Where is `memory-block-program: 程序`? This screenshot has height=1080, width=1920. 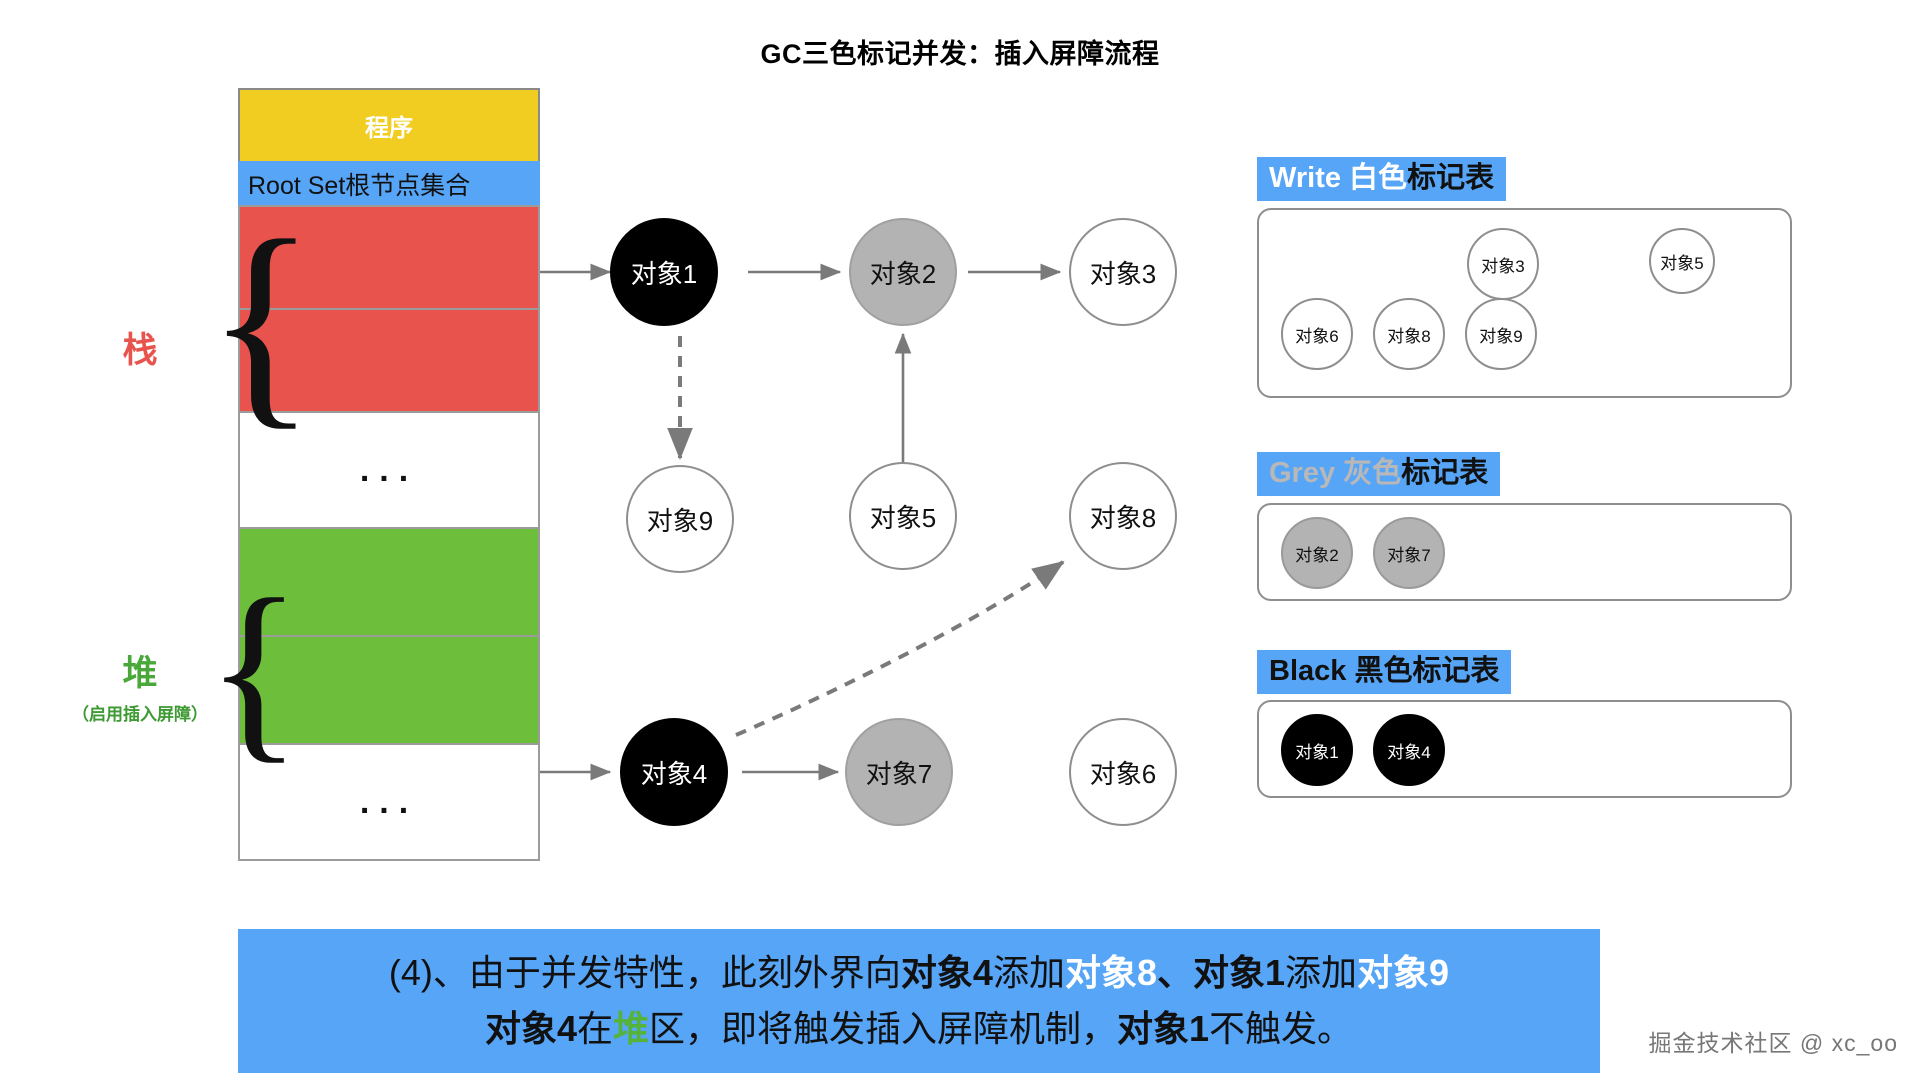
memory-block-program: 程序 is located at coordinates (389, 125).